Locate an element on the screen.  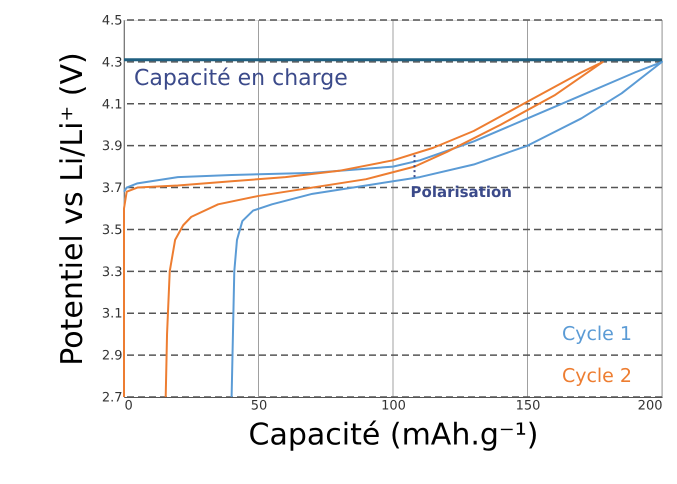
y-axis-title: Potentiel vs Li/Li⁺ (V) is located at coordinates (72, 209).